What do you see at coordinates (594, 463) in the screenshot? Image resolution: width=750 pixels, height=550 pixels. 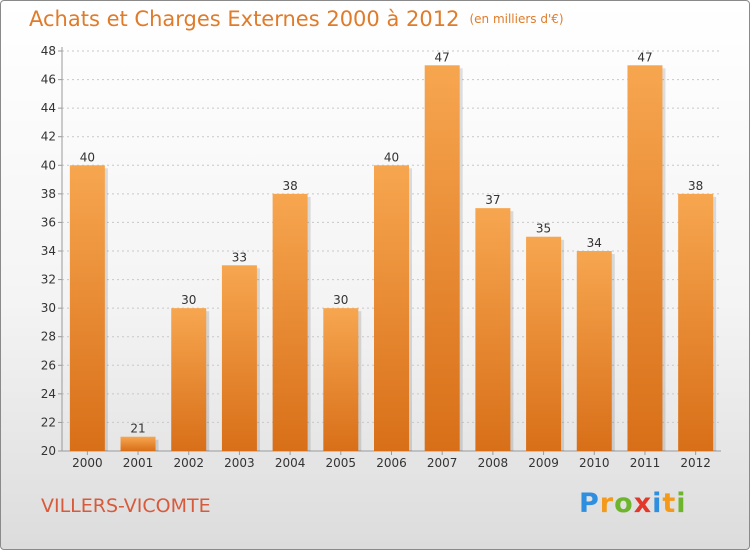 I see `x-tick-label: 2010` at bounding box center [594, 463].